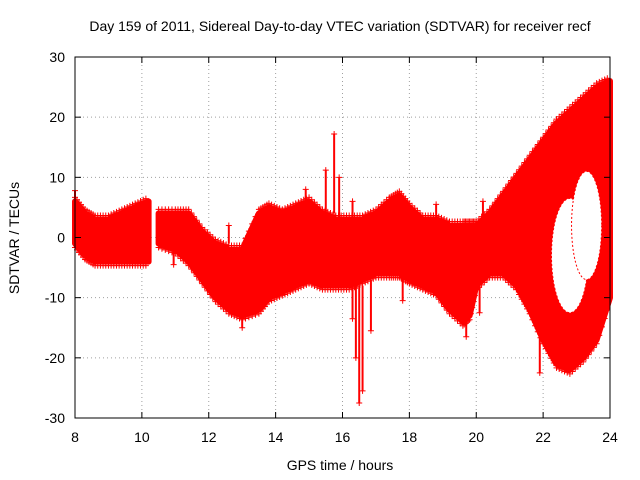 The width and height of the screenshot is (640, 480). What do you see at coordinates (543, 437) in the screenshot?
I see `x-tick-label: 22` at bounding box center [543, 437].